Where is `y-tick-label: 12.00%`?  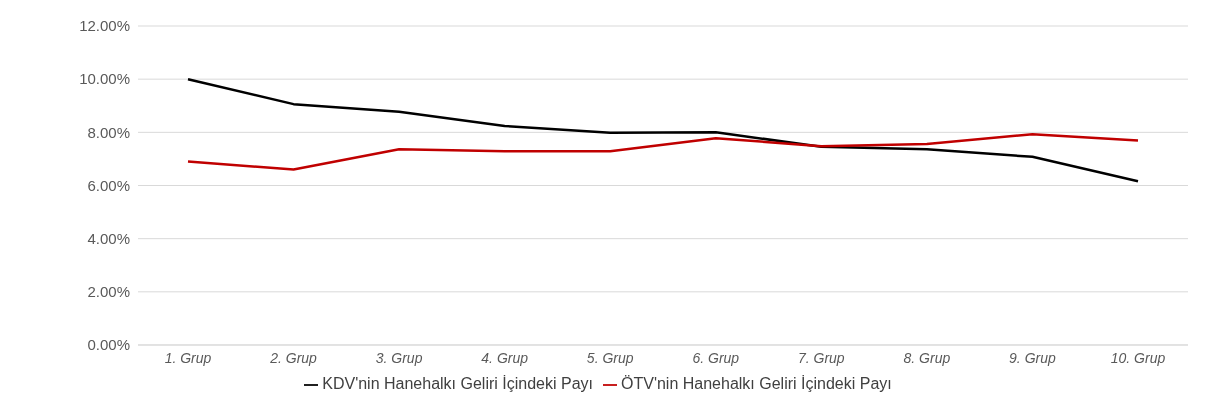
y-tick-label: 12.00% is located at coordinates (104, 26).